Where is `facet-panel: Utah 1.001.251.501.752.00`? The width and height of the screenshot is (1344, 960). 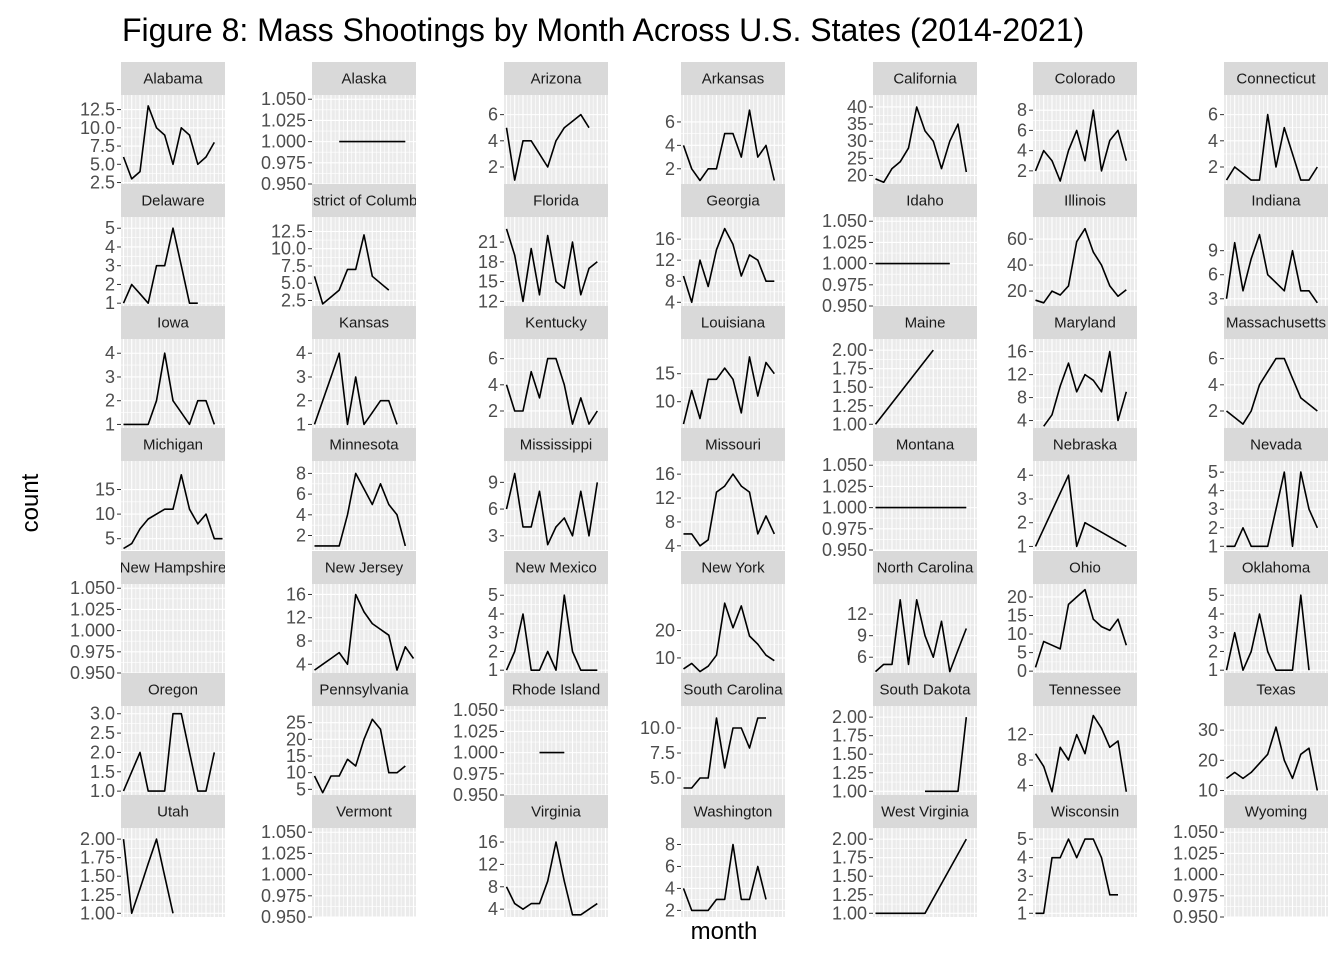
facet-panel: Utah 1.001.251.501.752.00 is located at coordinates (152, 859).